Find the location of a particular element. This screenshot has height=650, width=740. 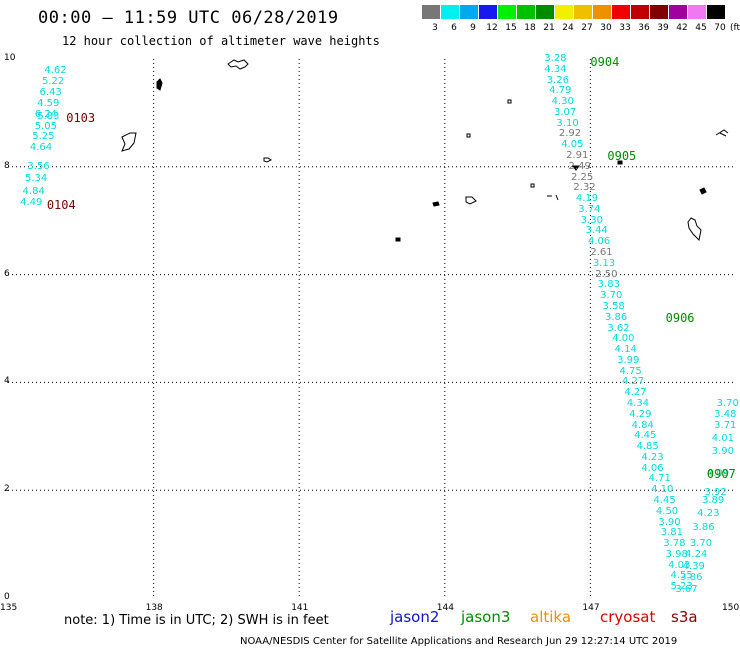

wave-height-label: 3.44 is located at coordinates (596, 231).